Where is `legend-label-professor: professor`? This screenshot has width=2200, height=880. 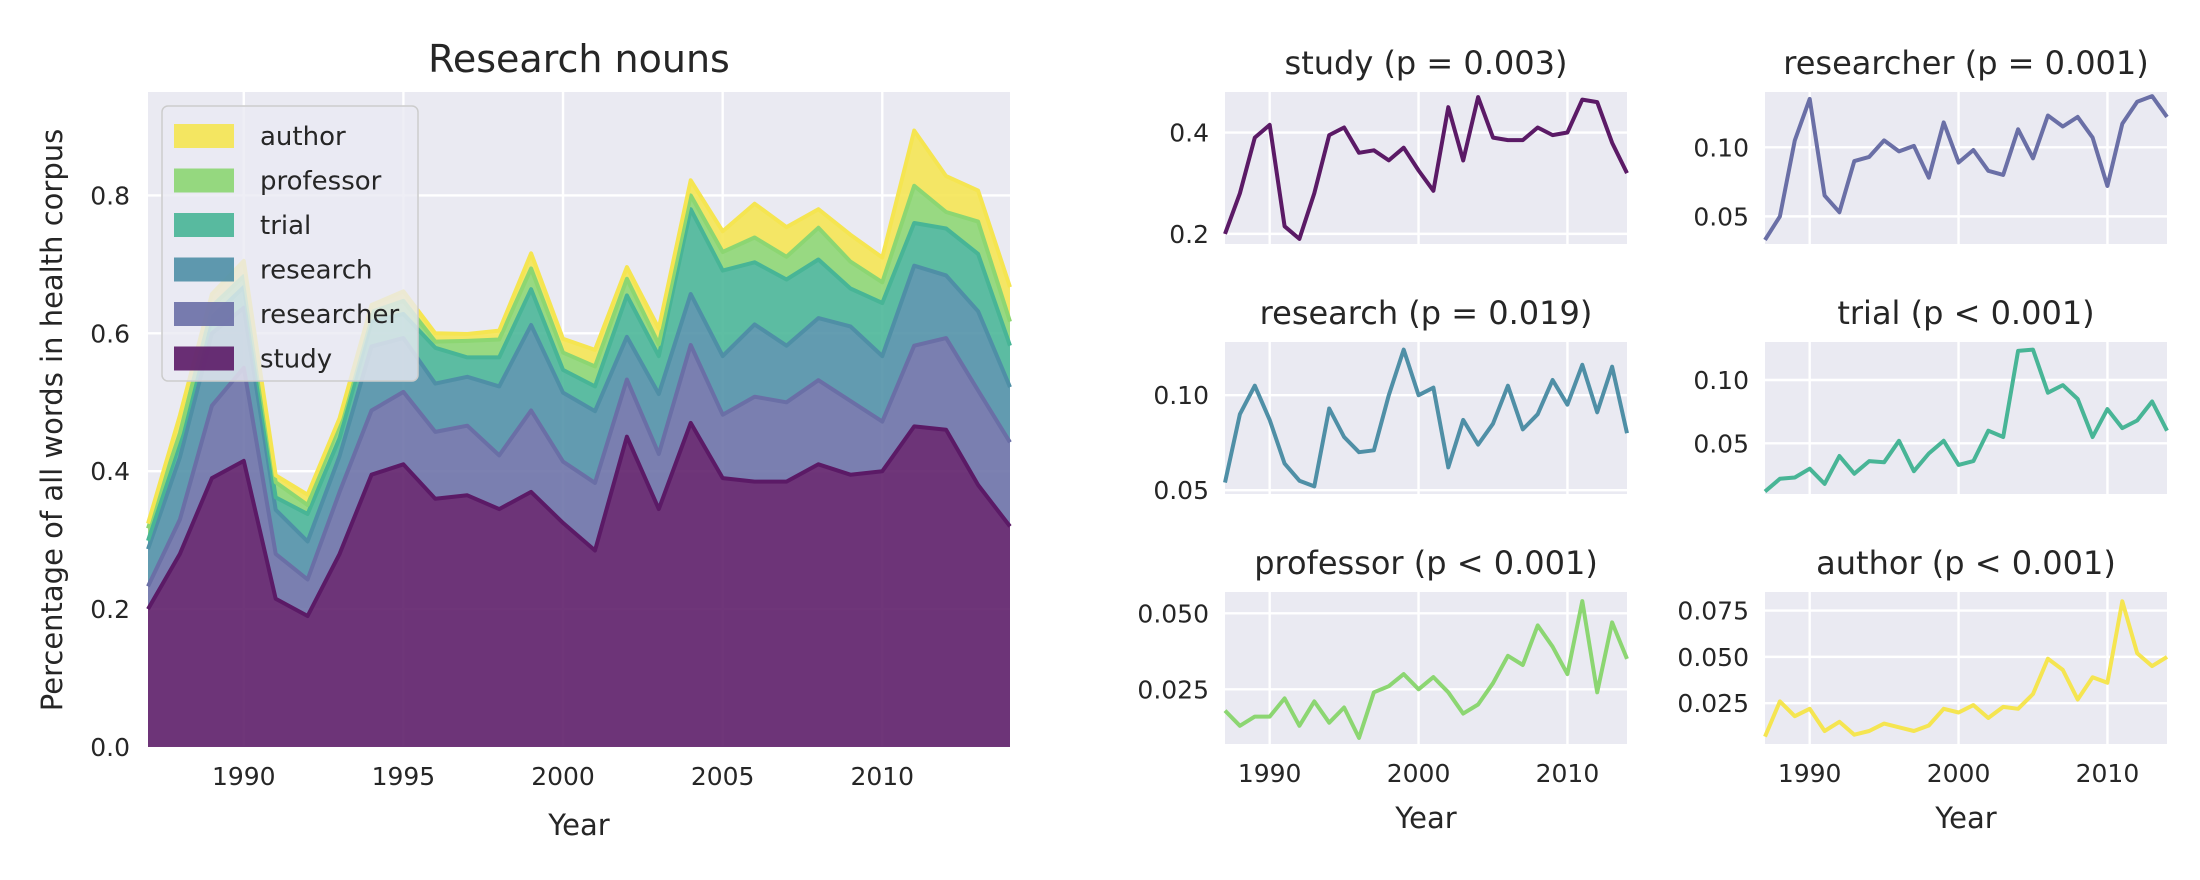
legend-label-professor: professor is located at coordinates (321, 182).